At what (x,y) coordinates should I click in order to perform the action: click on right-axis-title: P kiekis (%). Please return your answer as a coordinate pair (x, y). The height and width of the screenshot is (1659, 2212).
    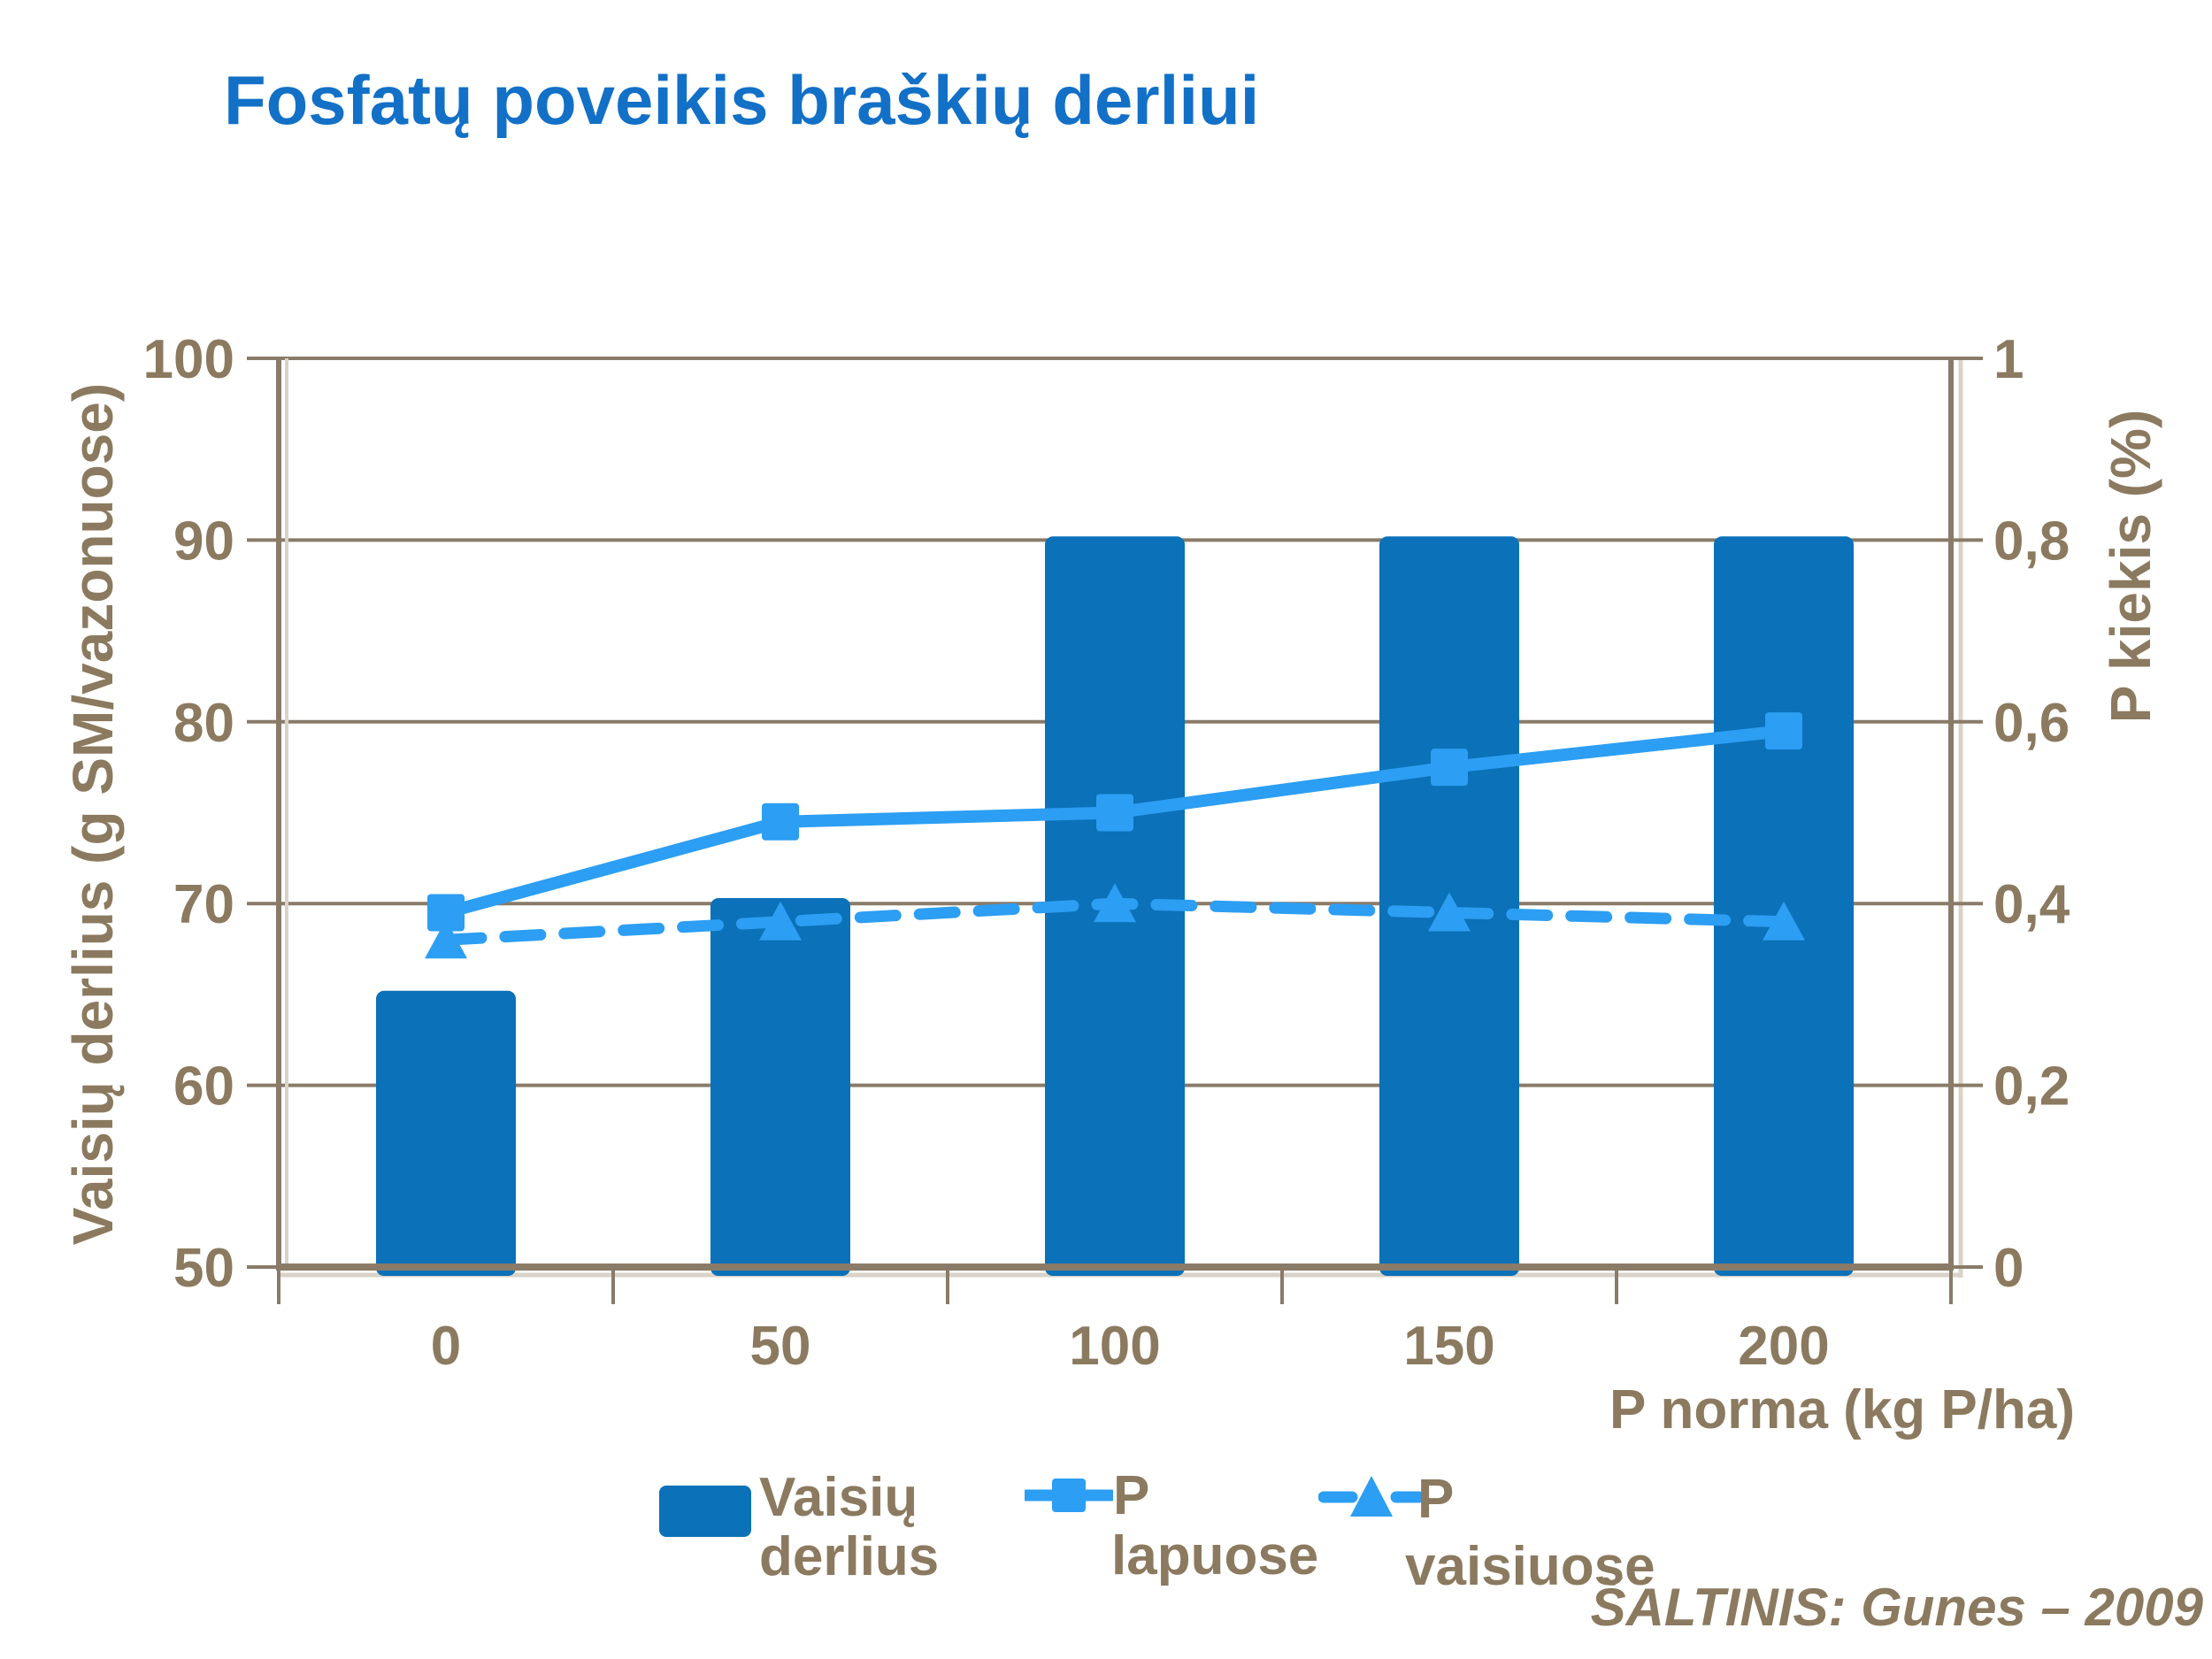
    Looking at the image, I should click on (2131, 567).